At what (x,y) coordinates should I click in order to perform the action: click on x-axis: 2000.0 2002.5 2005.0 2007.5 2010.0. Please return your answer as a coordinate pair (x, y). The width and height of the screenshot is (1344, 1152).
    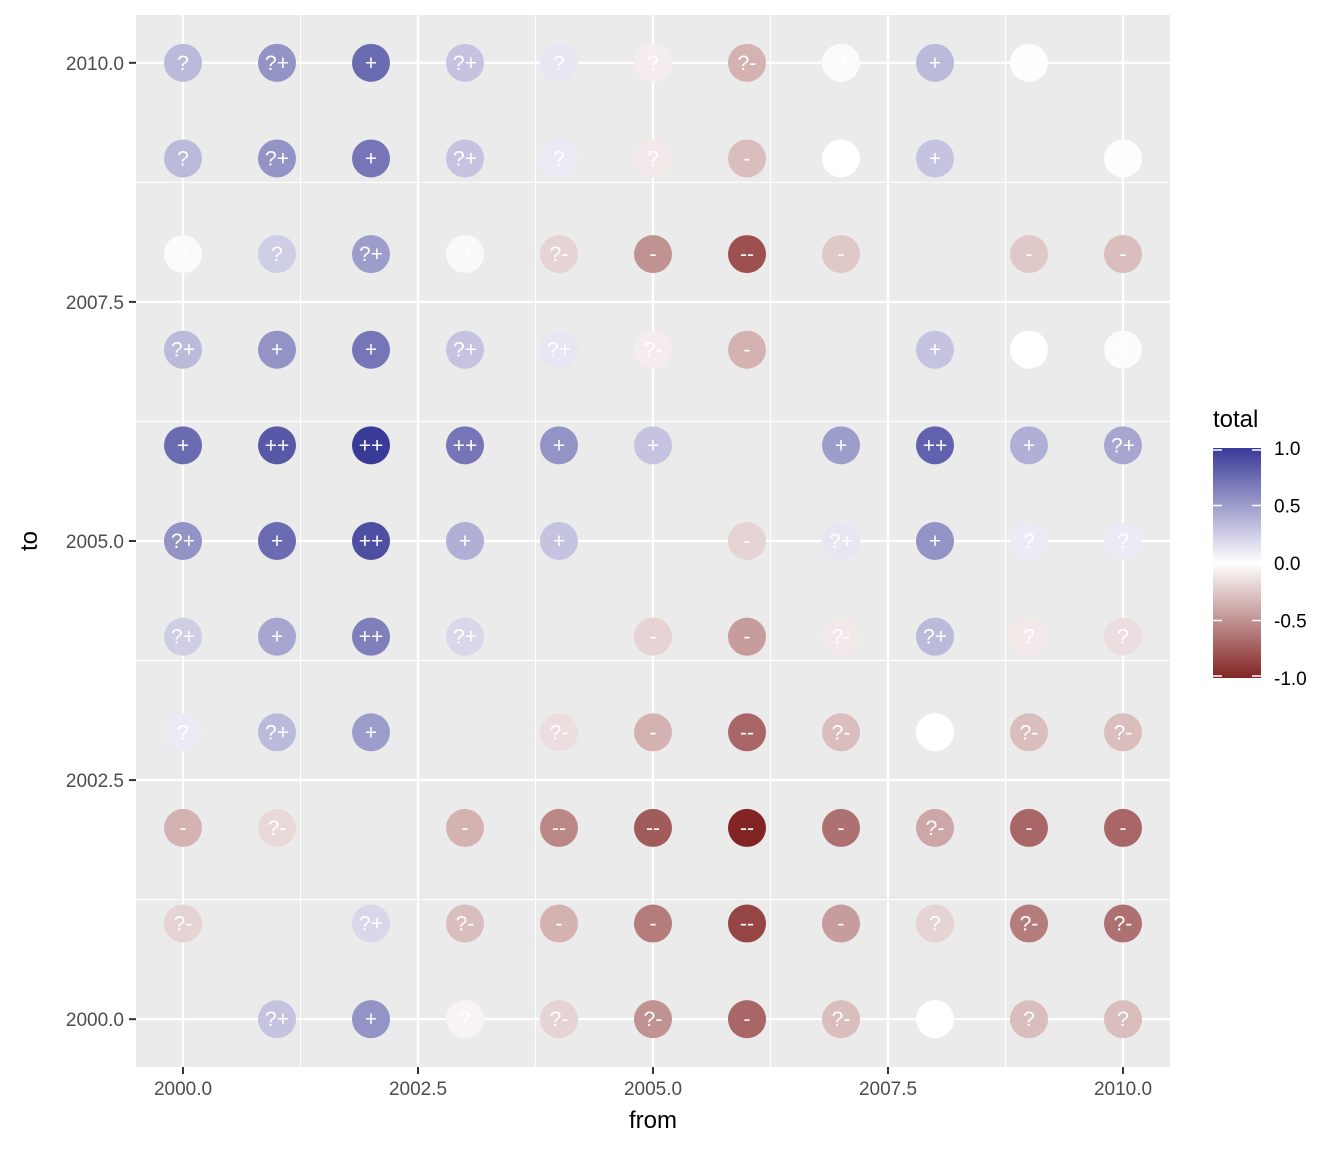
    Looking at the image, I should click on (653, 1083).